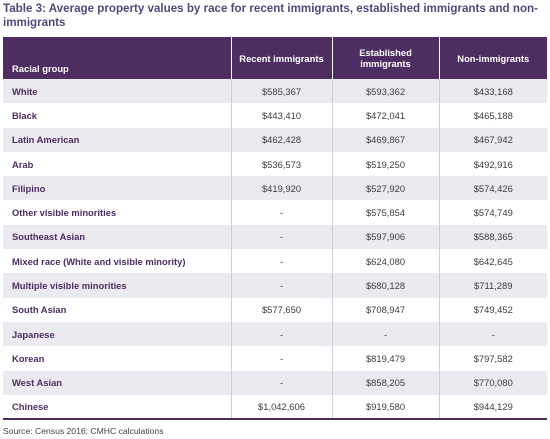 The image size is (550, 439). I want to click on header-racial-group: Racial group, so click(117, 58).